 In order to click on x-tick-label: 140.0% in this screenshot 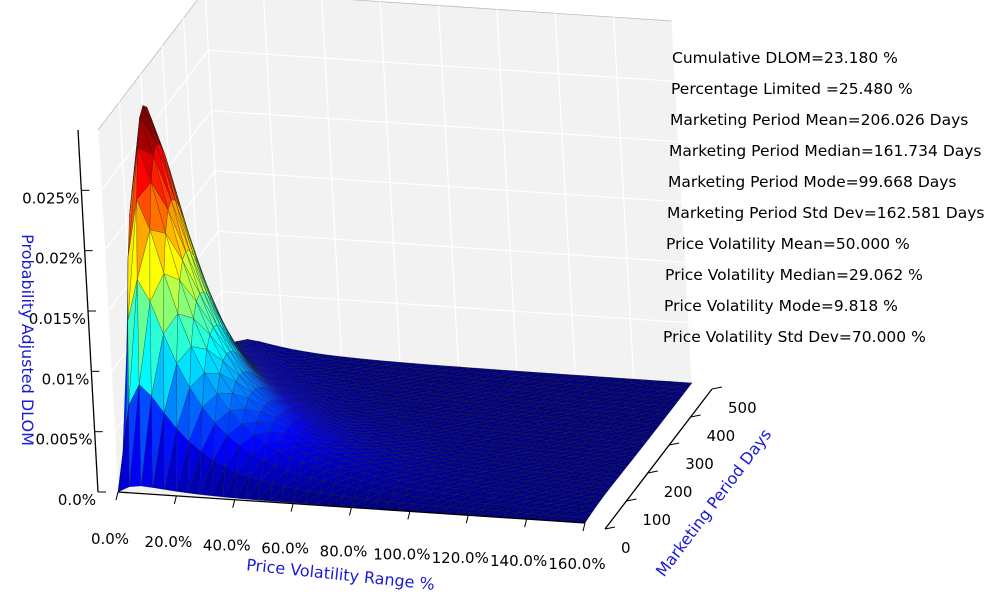, I will do `click(518, 561)`.